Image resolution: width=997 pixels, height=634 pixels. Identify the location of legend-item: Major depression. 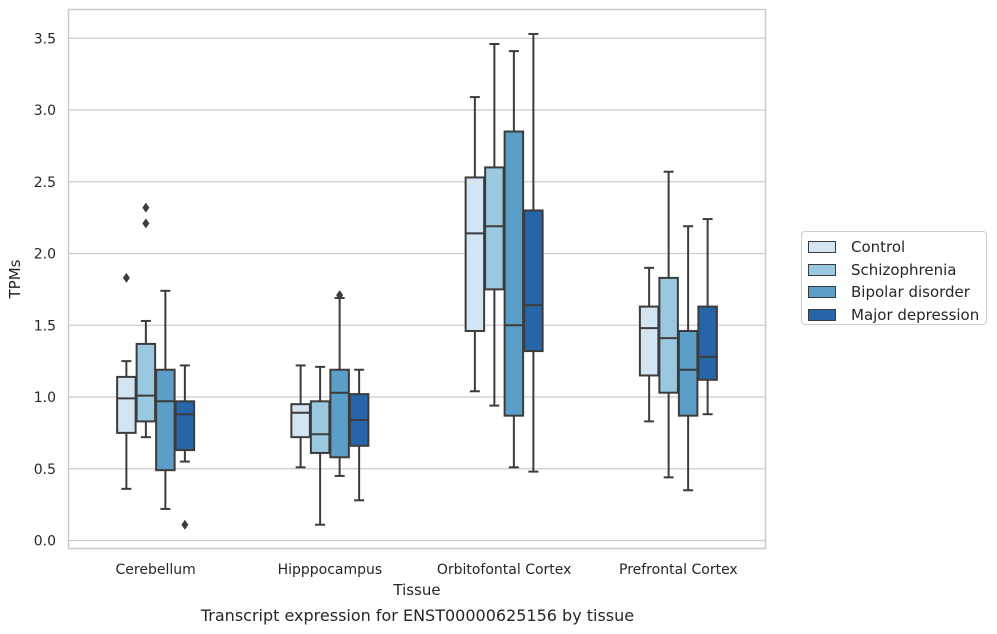
(897, 315).